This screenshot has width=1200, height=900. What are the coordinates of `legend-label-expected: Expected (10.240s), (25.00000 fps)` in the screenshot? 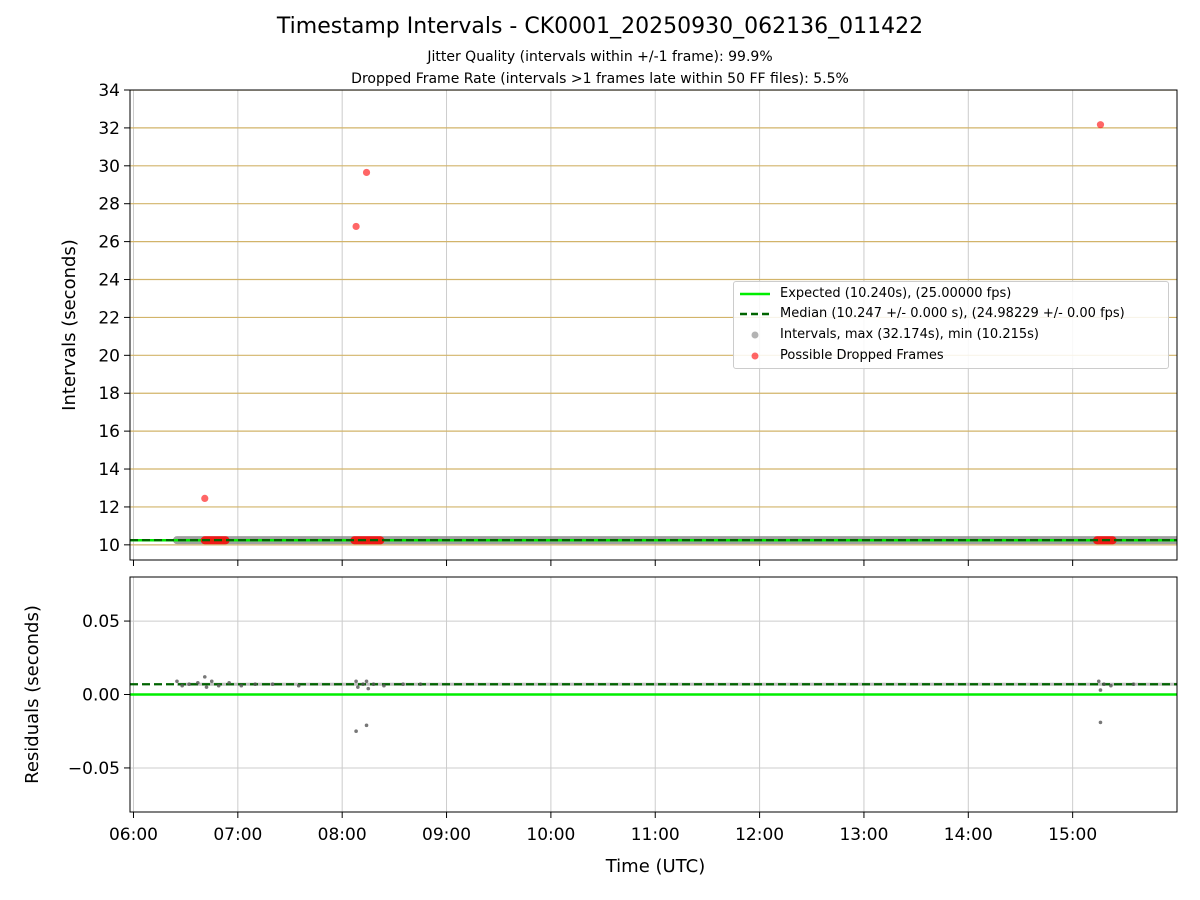 It's located at (896, 293).